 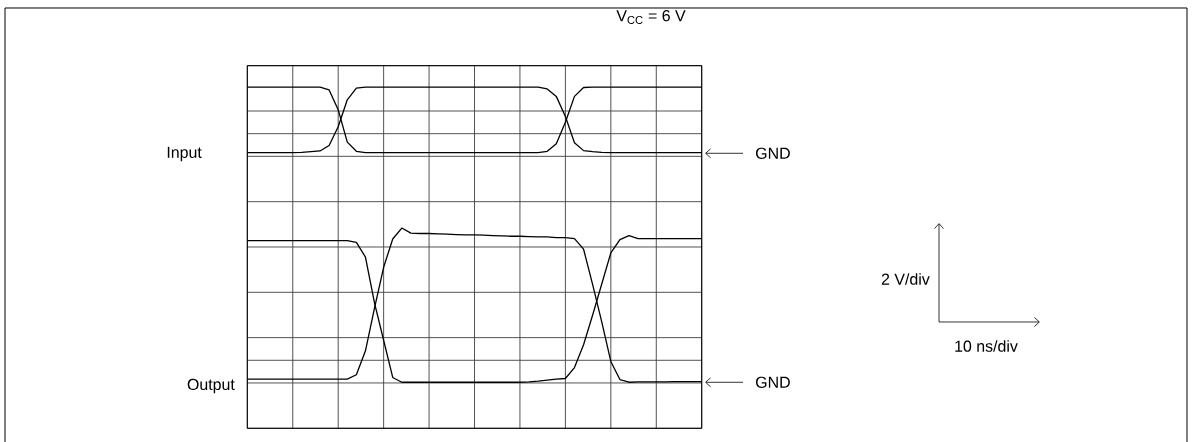 What do you see at coordinates (184, 154) in the screenshot?
I see `text: Input` at bounding box center [184, 154].